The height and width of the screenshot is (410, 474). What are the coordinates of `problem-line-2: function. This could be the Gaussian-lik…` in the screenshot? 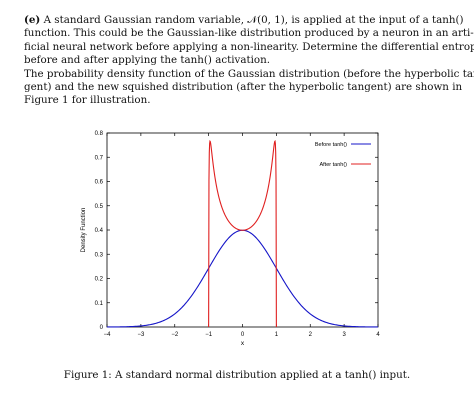 It's located at (249, 33).